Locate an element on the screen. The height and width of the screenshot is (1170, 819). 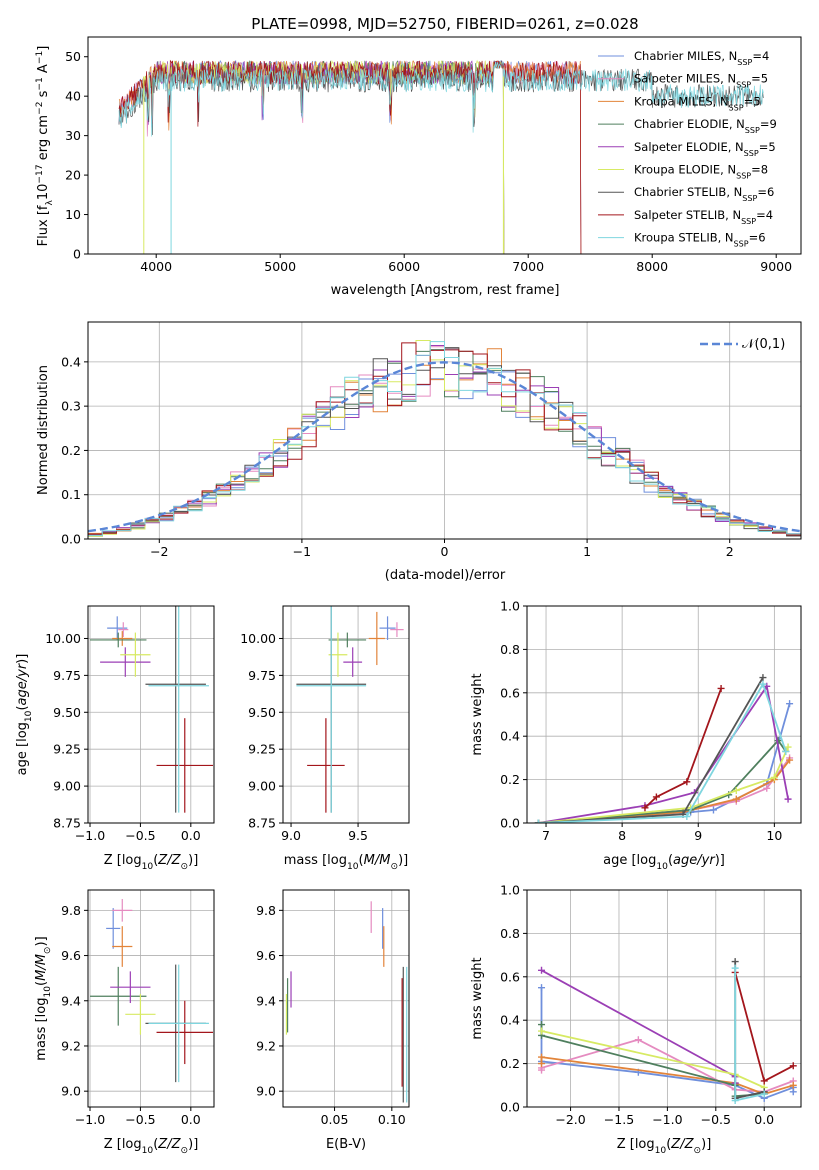
y-tick-label: 0.6 is located at coordinates (510, 976).